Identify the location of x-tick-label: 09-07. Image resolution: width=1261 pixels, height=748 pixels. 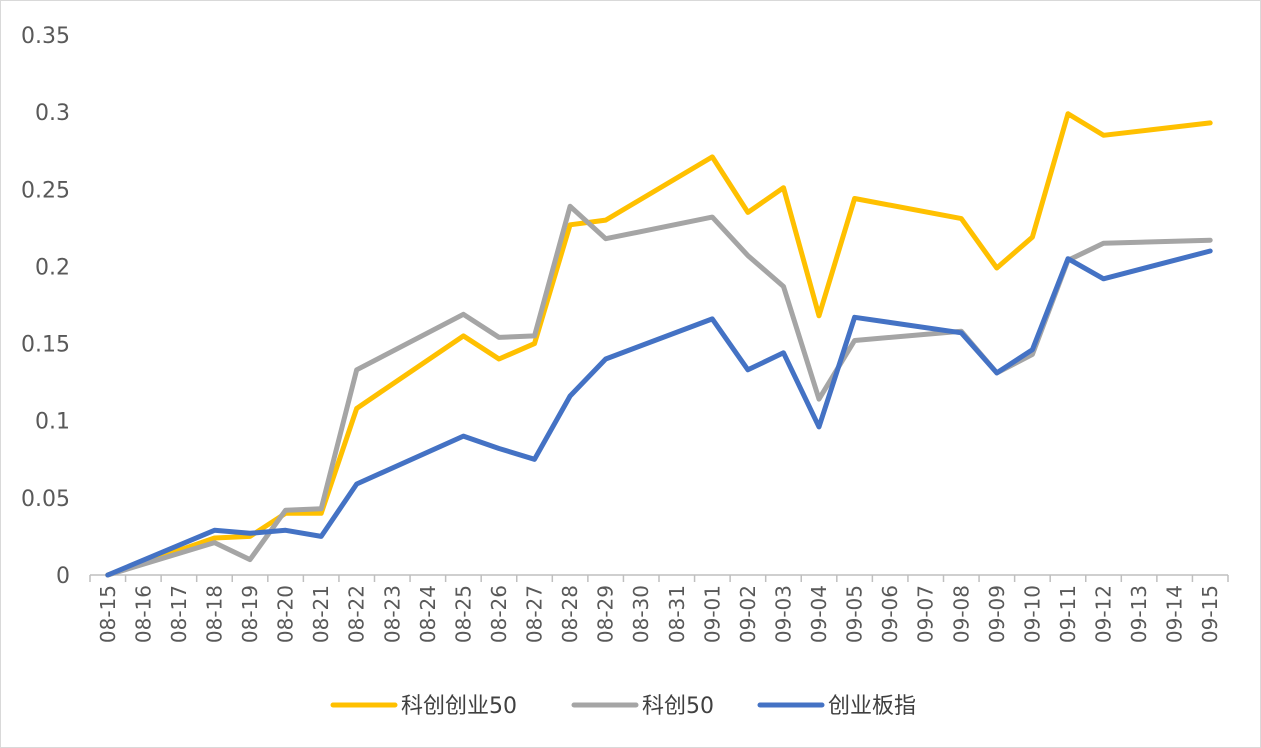
(926, 614).